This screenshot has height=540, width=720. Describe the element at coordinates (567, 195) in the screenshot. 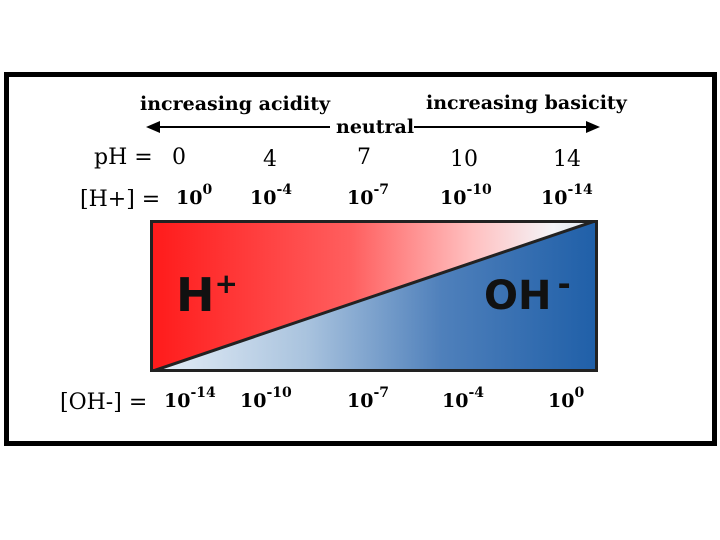

I see `h-concentration-value: 10-14` at that location.